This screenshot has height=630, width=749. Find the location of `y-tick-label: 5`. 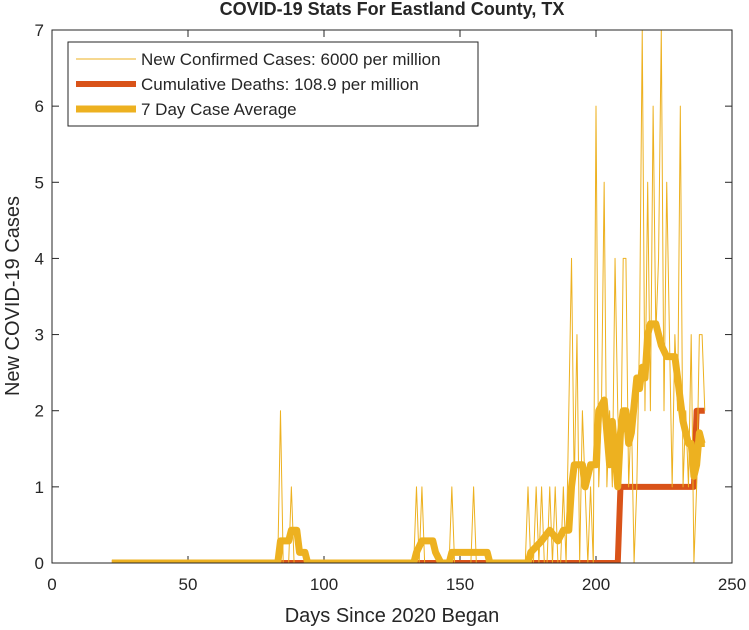

y-tick-label: 5 is located at coordinates (39, 182).